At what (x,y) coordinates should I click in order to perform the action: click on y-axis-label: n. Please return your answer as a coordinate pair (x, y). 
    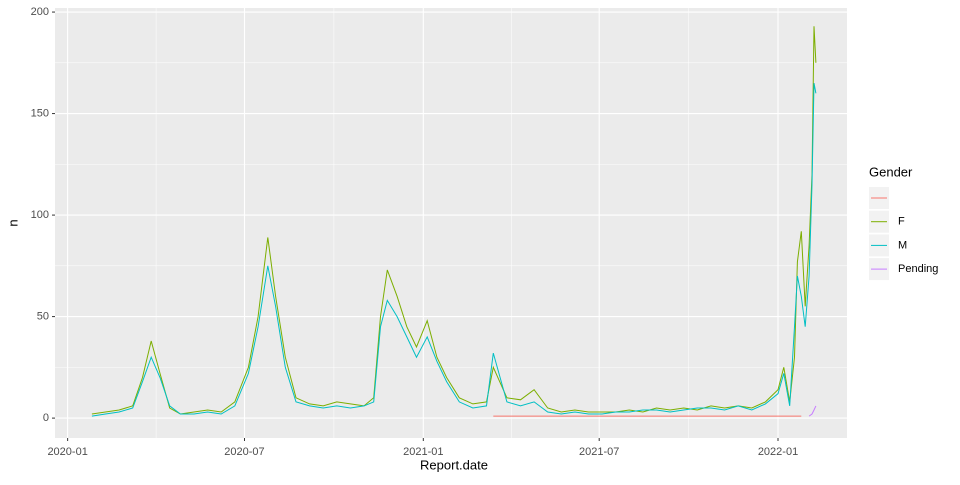
    Looking at the image, I should click on (12, 222).